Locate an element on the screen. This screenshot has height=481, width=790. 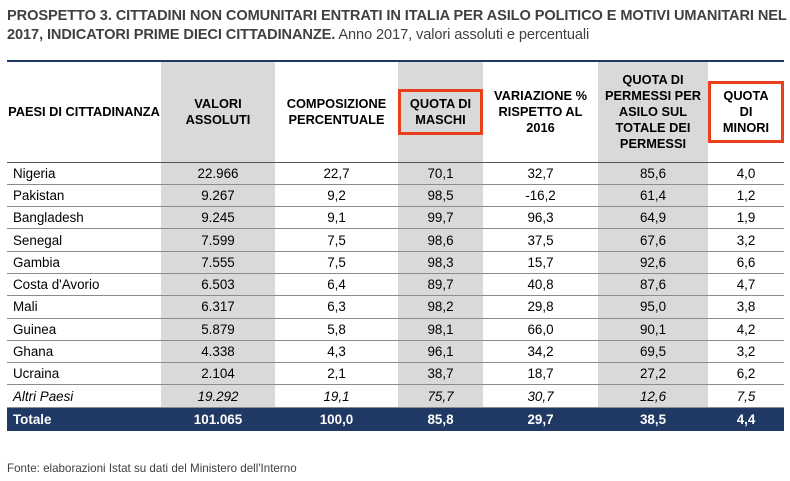
cell-variazione: 30,7 is located at coordinates (540, 396).